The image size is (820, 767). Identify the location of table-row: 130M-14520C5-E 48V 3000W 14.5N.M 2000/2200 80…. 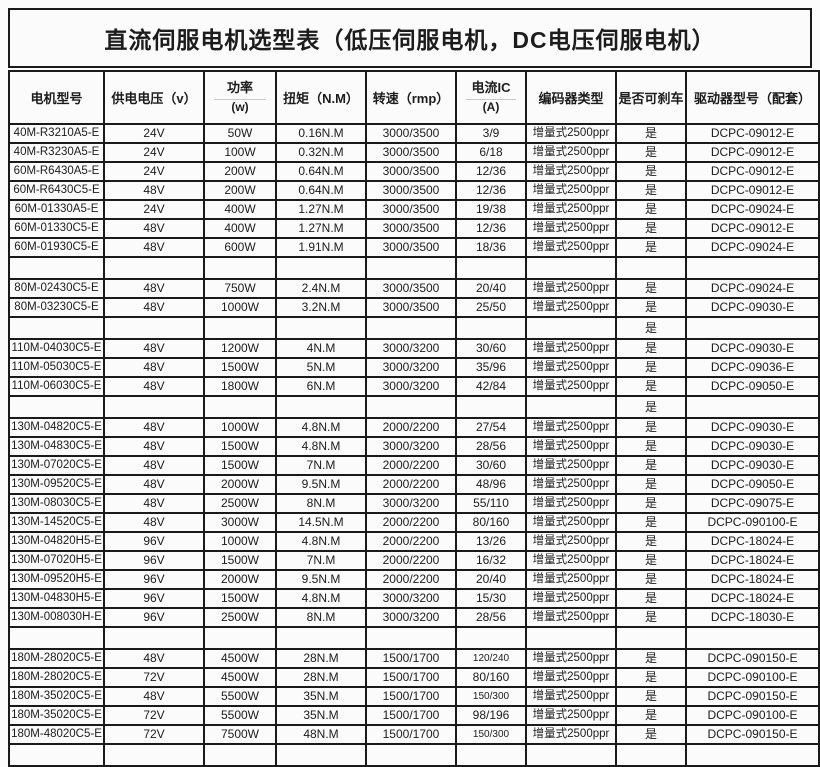
(414, 522).